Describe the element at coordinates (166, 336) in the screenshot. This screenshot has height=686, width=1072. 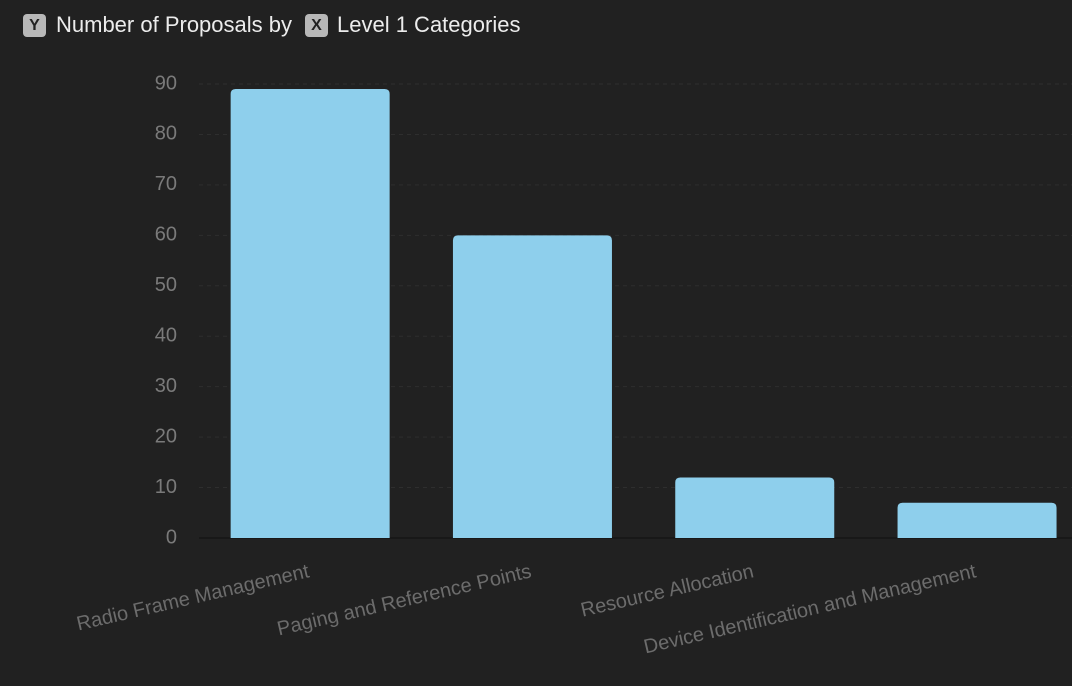
I see `y-tick-label: 40` at that location.